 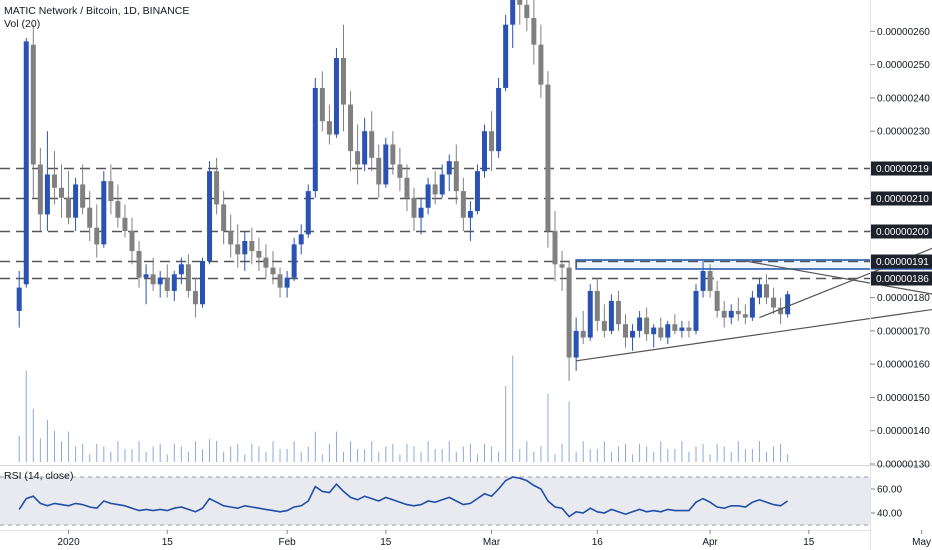 I want to click on price-tick-label: 0.00000260, so click(x=903, y=32).